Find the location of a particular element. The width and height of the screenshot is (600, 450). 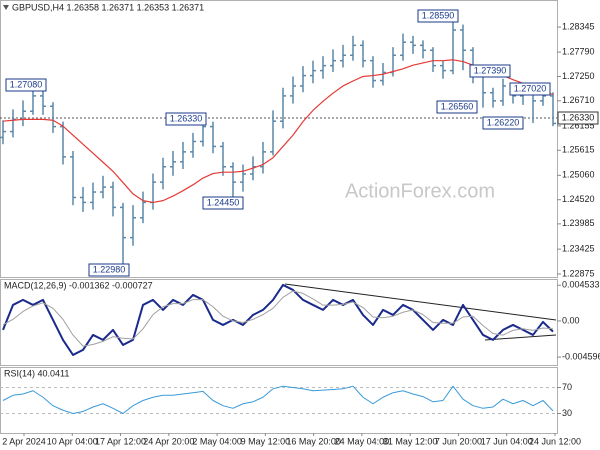

y-tick-label: 1.25060 is located at coordinates (578, 175).